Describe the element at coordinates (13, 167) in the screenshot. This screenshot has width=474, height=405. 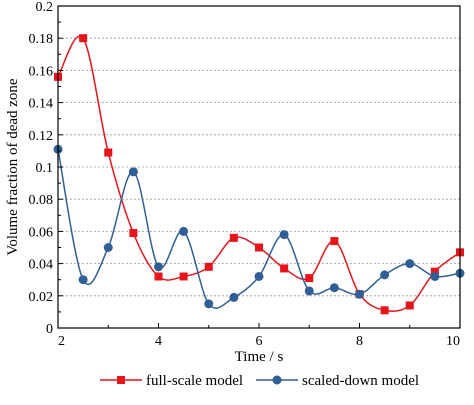
I see `y-axis-title: Volume fraction of dead zone` at that location.